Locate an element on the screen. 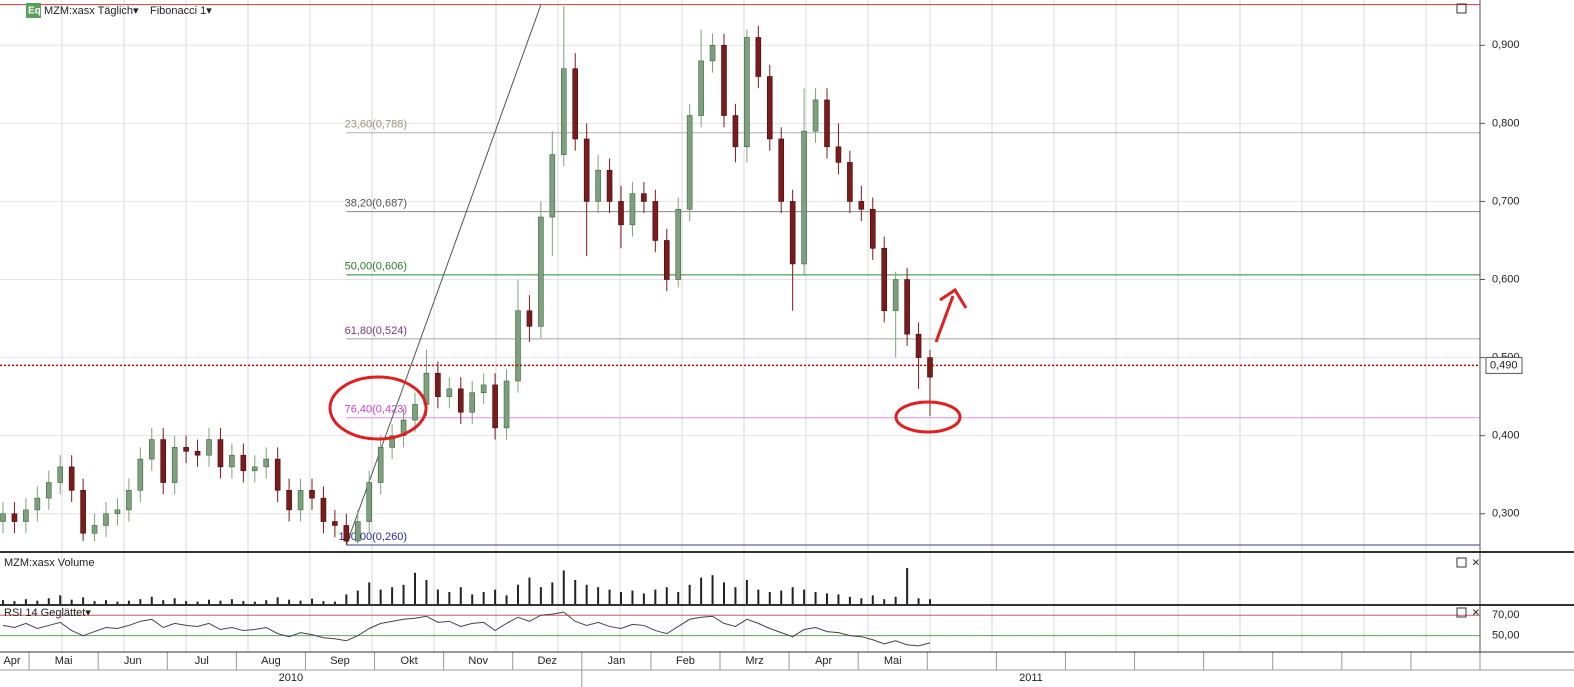 The height and width of the screenshot is (687, 1574). year-label: 2010 is located at coordinates (291, 678).